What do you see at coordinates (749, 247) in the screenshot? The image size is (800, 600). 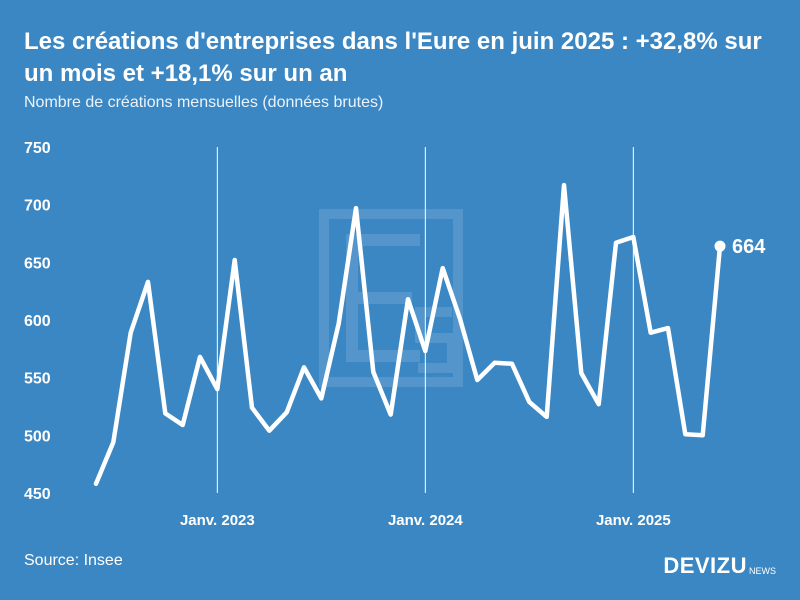 I see `last-point-label: 664` at bounding box center [749, 247].